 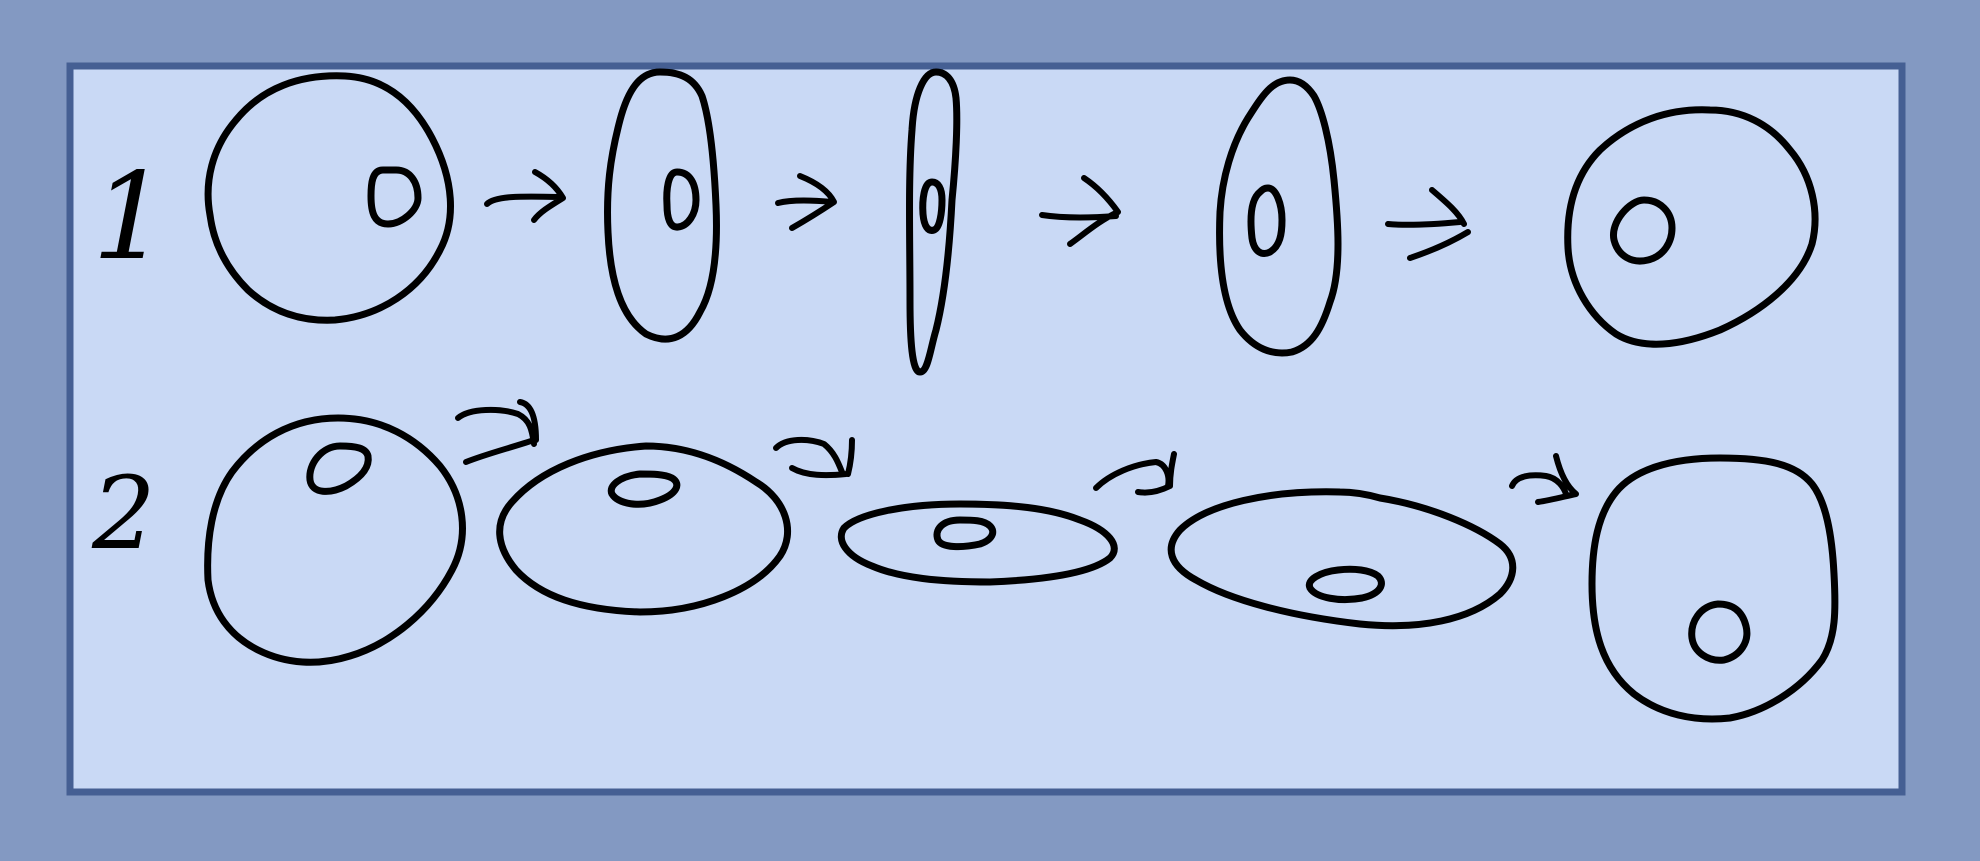 I want to click on row-2-cell-4-membrane, so click(x=1342, y=559).